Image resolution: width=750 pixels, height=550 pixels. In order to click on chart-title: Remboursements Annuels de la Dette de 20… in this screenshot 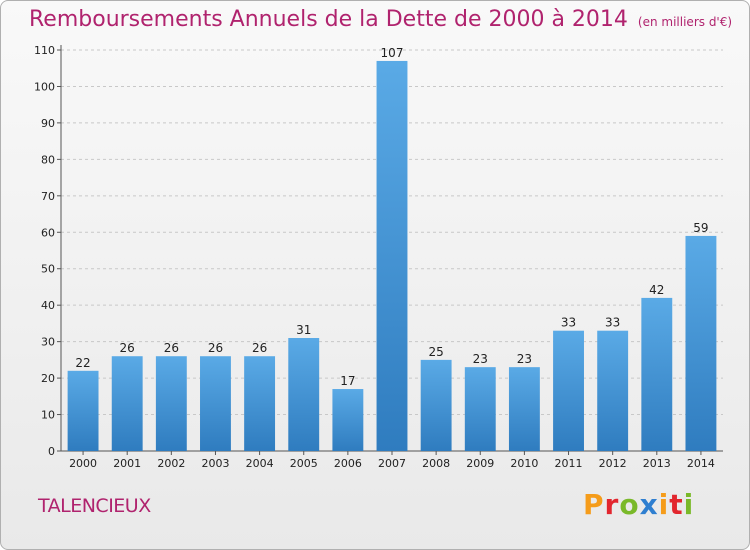, I will do `click(381, 19)`.